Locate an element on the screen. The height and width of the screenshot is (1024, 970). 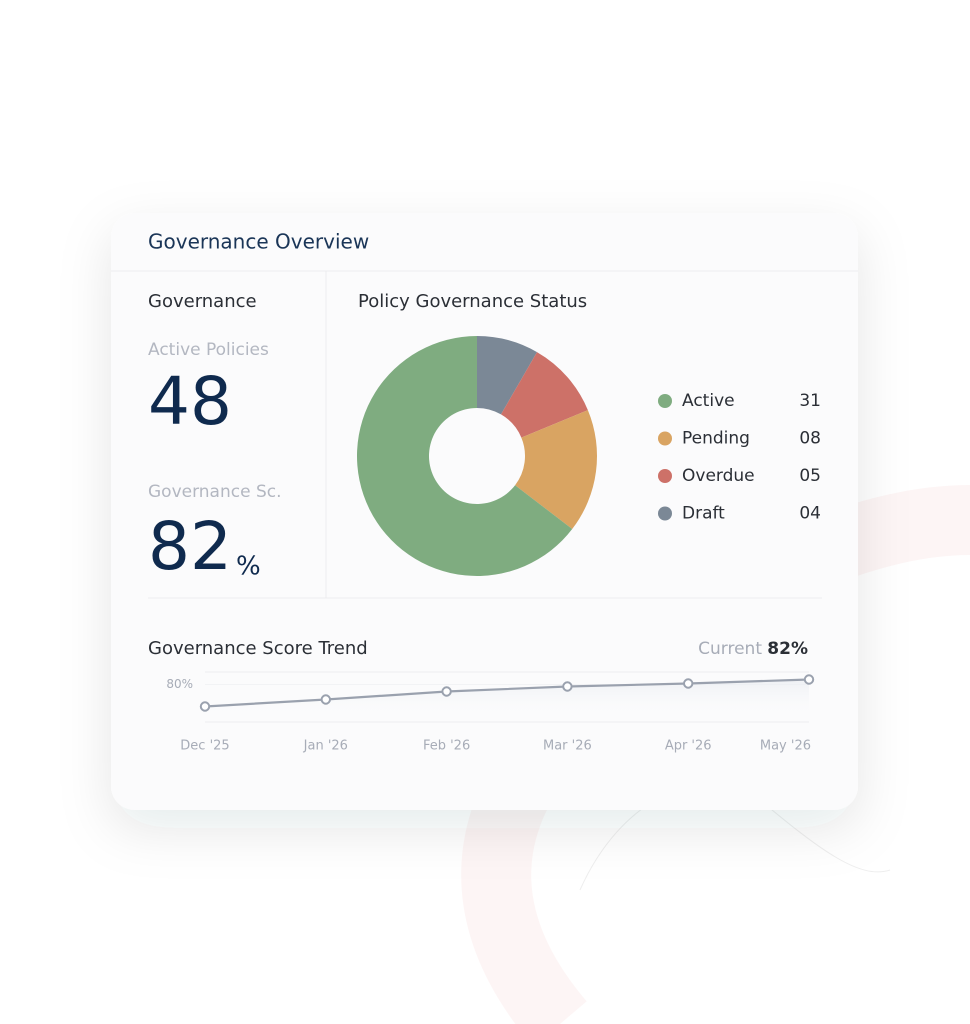
current-value: 82% is located at coordinates (787, 649).